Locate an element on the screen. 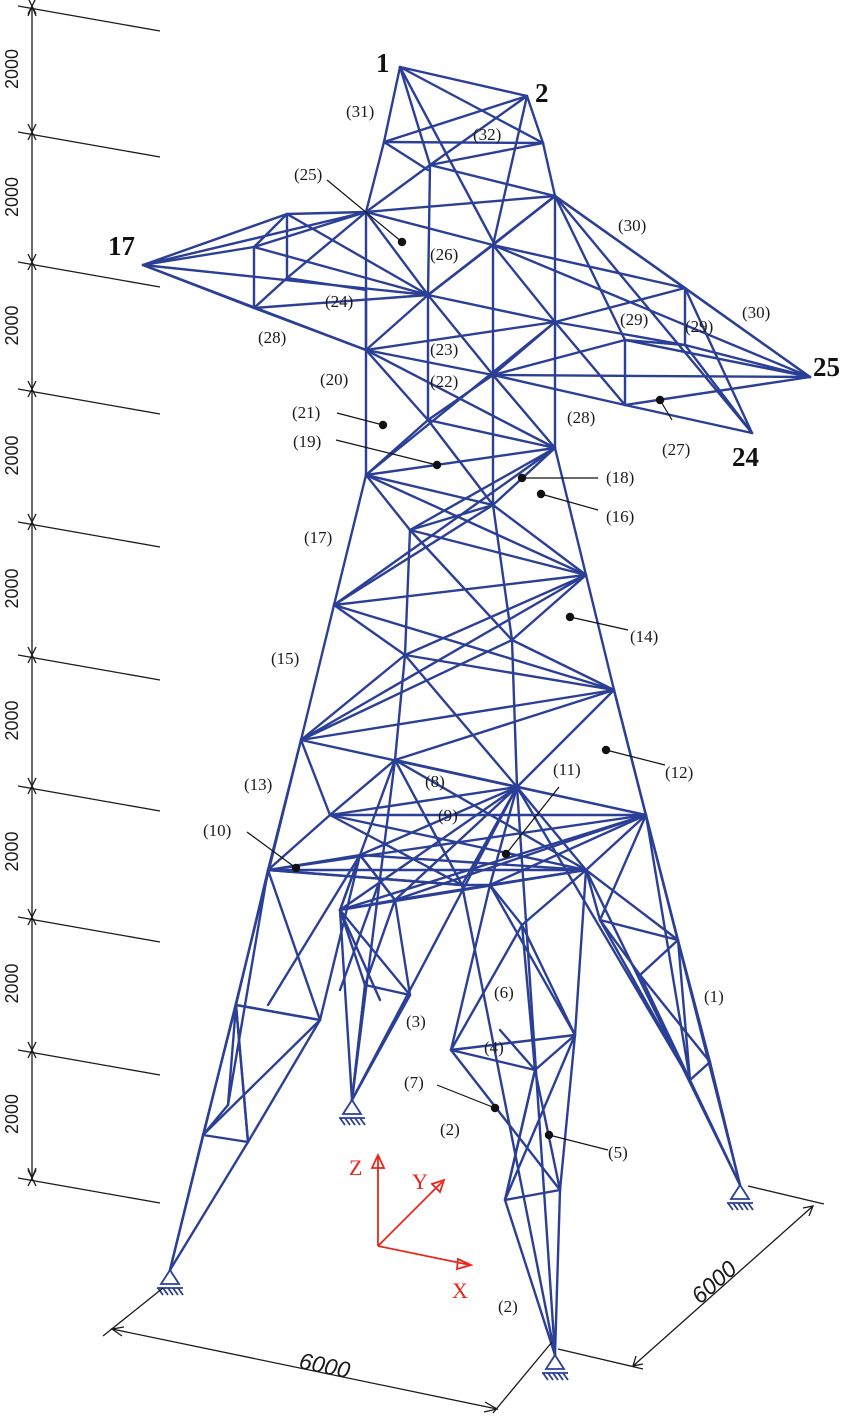 The width and height of the screenshot is (850, 1421). node-label: 17 is located at coordinates (121, 246).